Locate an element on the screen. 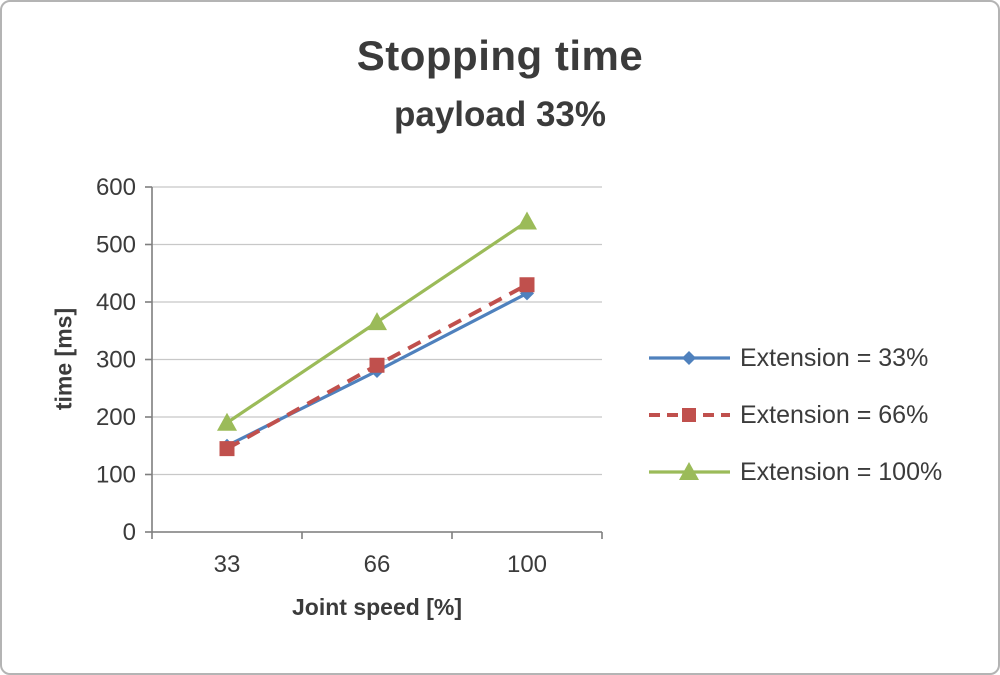  y-tick-label: 100 is located at coordinates (116, 475).